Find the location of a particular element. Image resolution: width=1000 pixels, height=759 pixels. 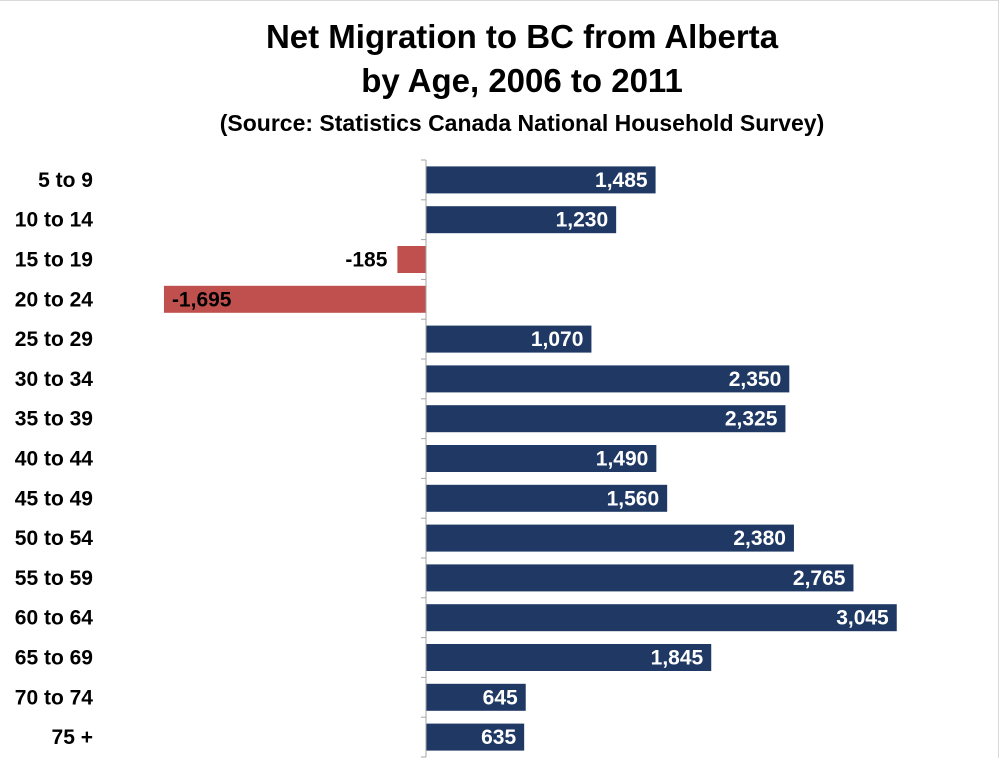

value-label: 1,485 is located at coordinates (621, 180).